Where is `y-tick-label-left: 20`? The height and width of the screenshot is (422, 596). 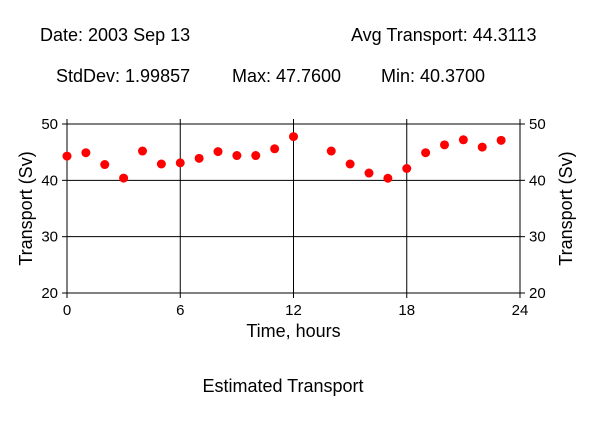 y-tick-label-left: 20 is located at coordinates (49, 293).